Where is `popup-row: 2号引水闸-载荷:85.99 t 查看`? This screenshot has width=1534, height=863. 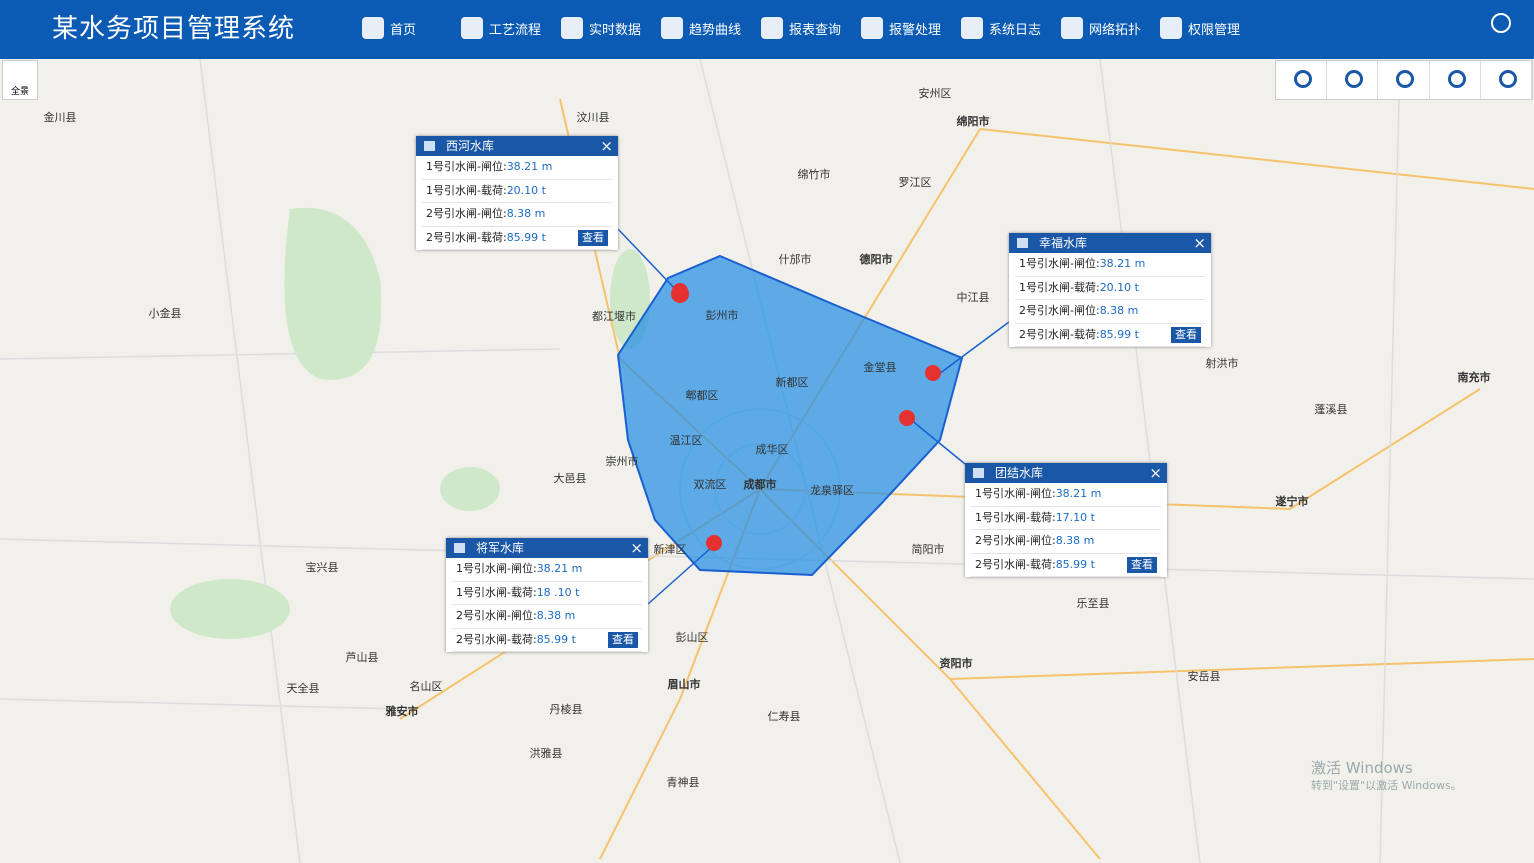 popup-row: 2号引水闸-载荷:85.99 t 查看 is located at coordinates (1110, 335).